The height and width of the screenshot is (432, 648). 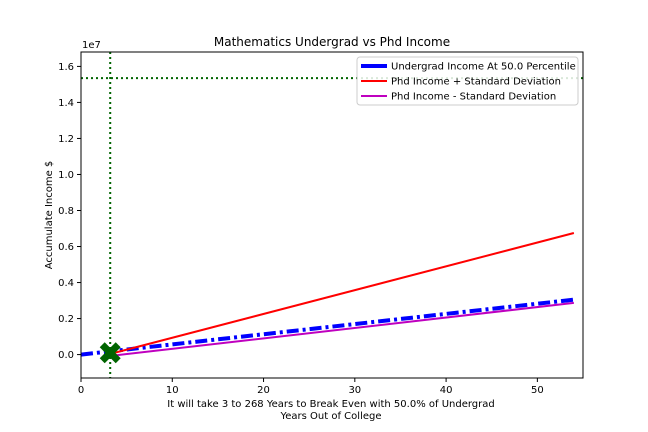 I want to click on marker-stroke-b, so click(x=110, y=353).